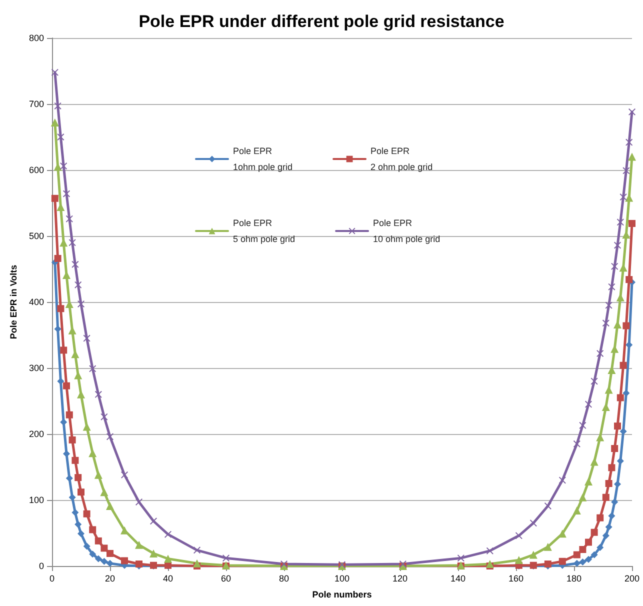 The image size is (643, 606). What do you see at coordinates (226, 579) in the screenshot?
I see `x-tick-label: 60` at bounding box center [226, 579].